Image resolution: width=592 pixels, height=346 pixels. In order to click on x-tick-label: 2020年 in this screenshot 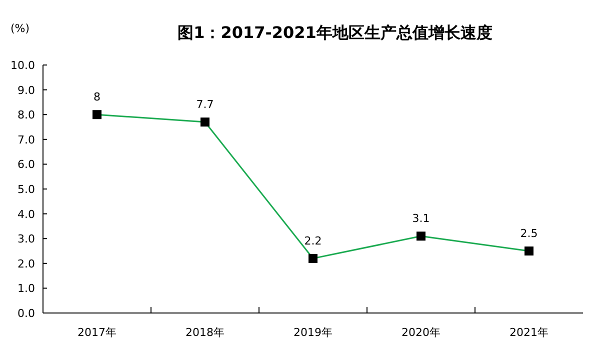, I will do `click(421, 332)`.